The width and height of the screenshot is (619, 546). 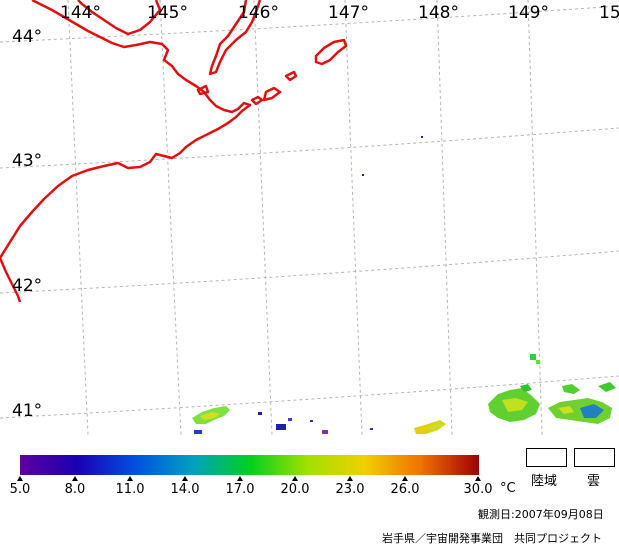 I want to click on coastline-west-edge, so click(x=11, y=280).